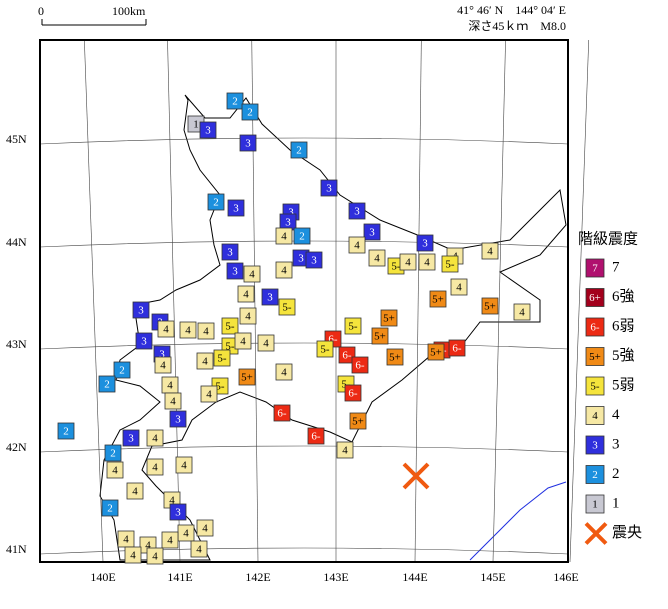 The image size is (668, 609). What do you see at coordinates (595, 328) in the screenshot?
I see `legend-symbol: 6-` at bounding box center [595, 328].